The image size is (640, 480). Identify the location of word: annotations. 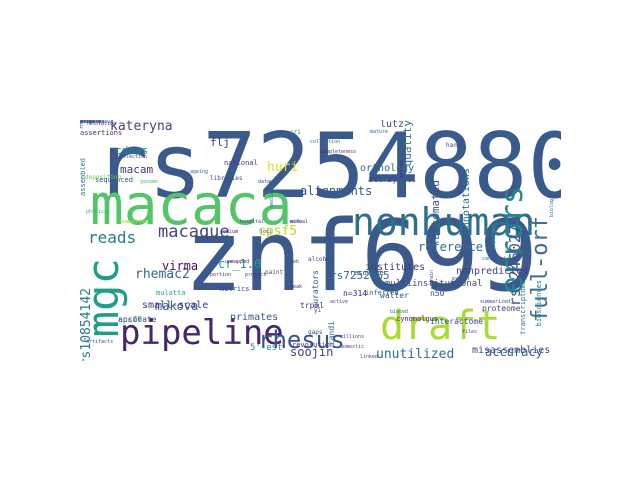
(466, 201).